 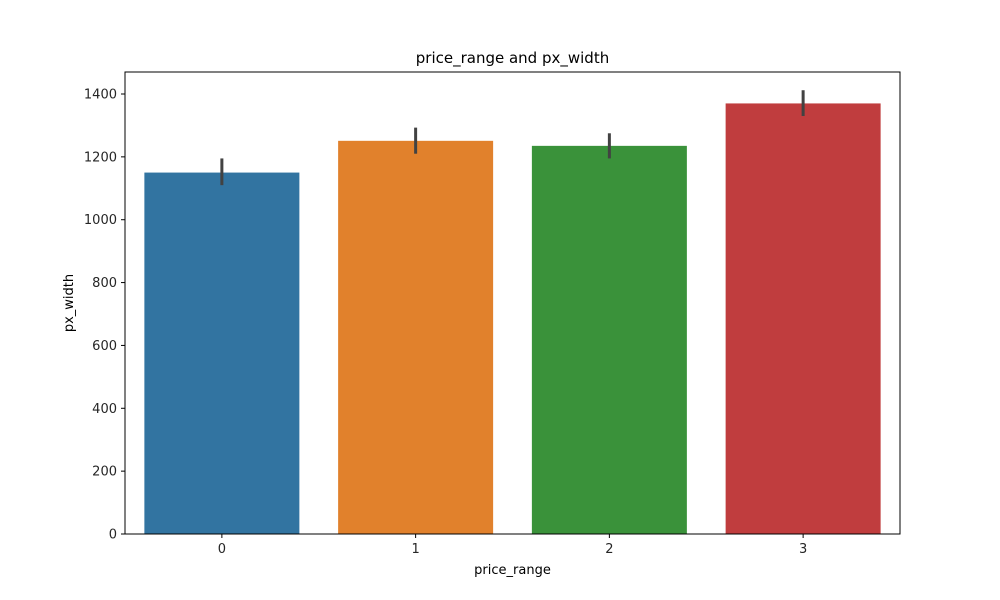 I want to click on x-tick-label-2: 2, so click(x=609, y=549).